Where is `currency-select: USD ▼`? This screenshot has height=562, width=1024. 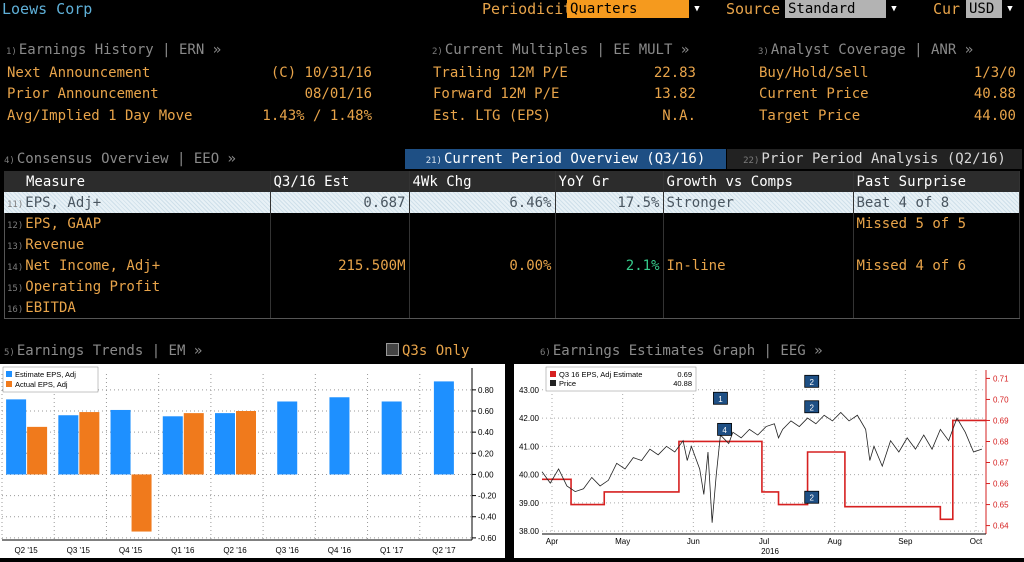 currency-select: USD ▼ is located at coordinates (992, 9).